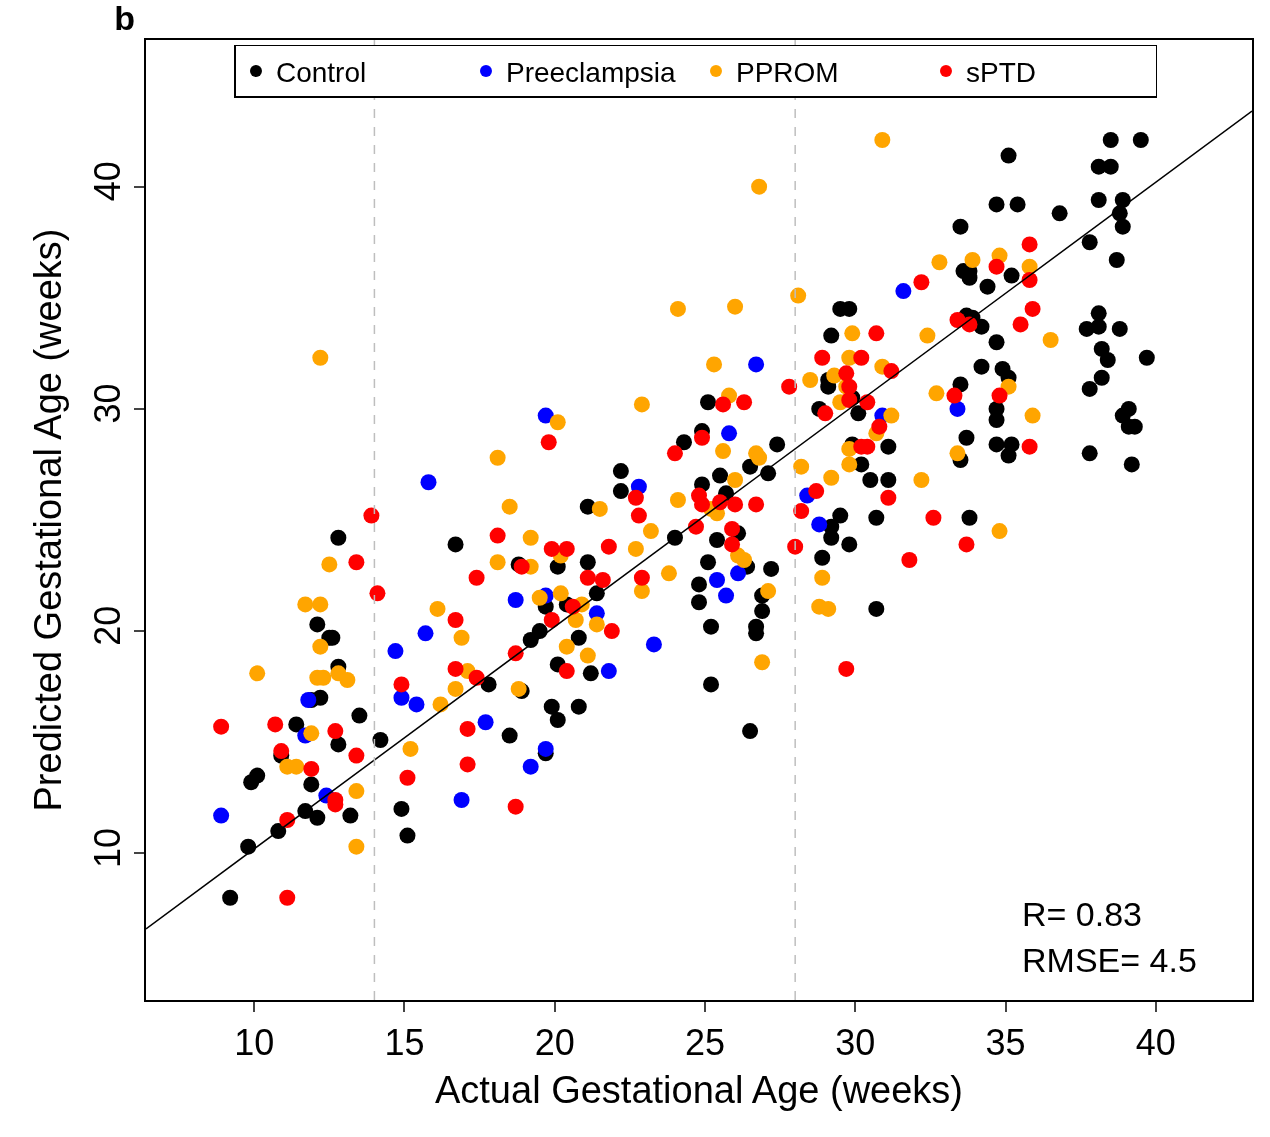  Describe the element at coordinates (321, 72) in the screenshot. I see `legend-label: Control` at that location.